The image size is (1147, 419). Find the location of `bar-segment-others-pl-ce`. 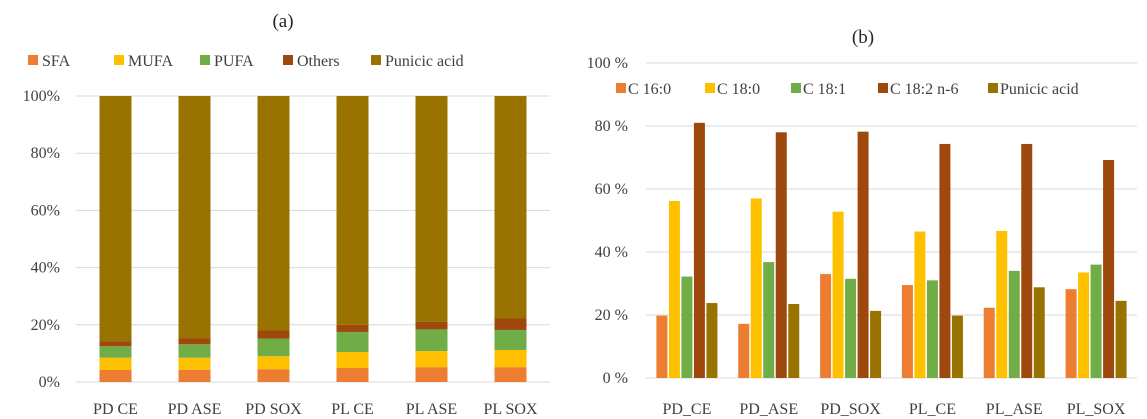

bar-segment-others-pl-ce is located at coordinates (352, 328).